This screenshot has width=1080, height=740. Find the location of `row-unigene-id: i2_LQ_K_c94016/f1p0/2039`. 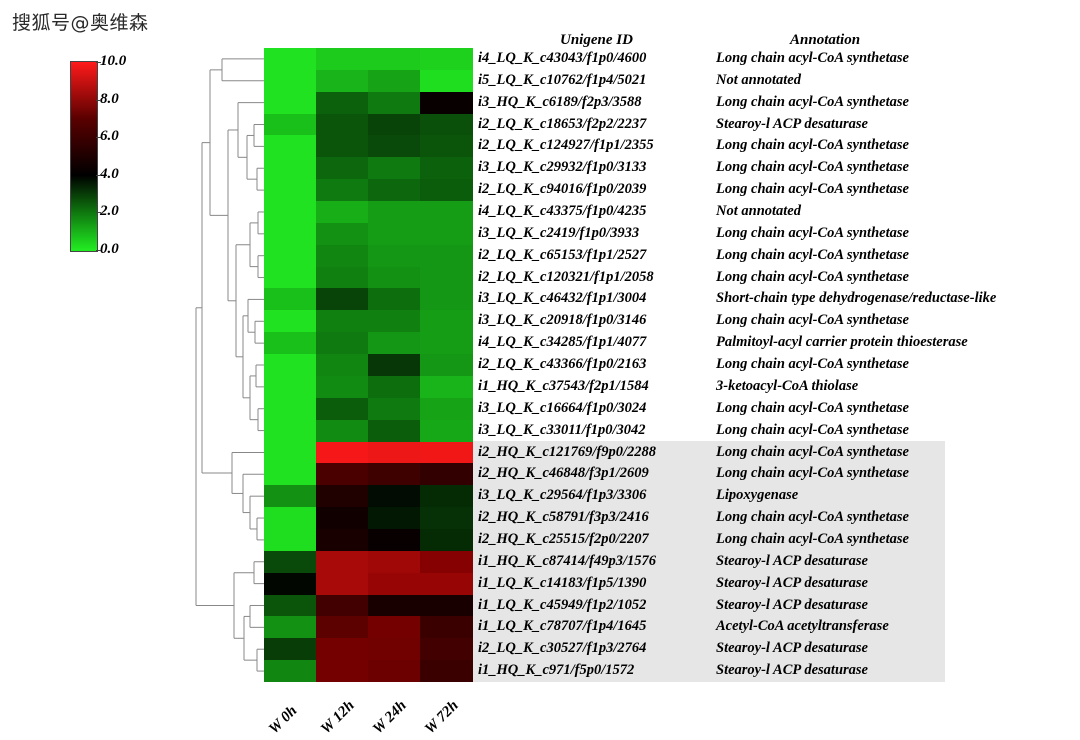

row-unigene-id: i2_LQ_K_c94016/f1p0/2039 is located at coordinates (562, 189).